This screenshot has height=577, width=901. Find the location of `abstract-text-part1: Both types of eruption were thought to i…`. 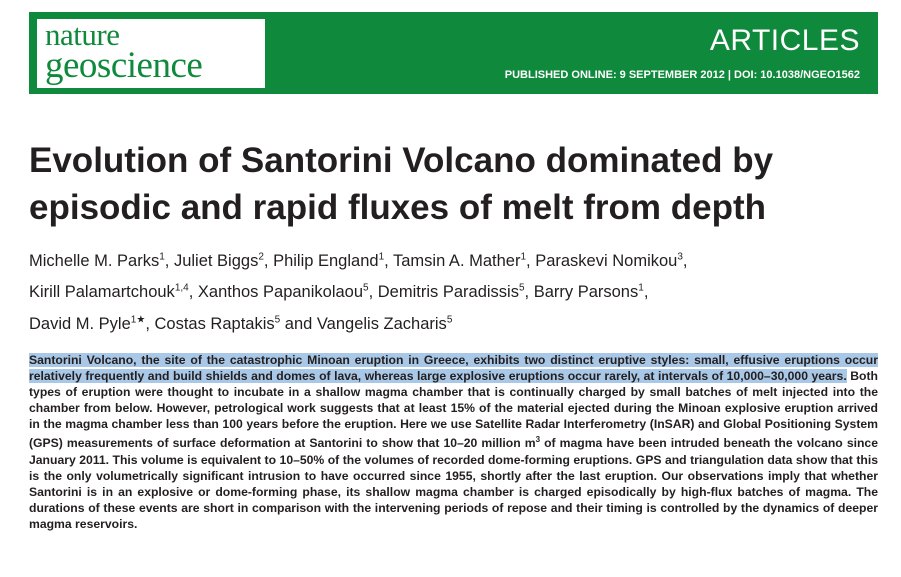

abstract-text-part1: Both types of eruption were thought to i… is located at coordinates (453, 410).